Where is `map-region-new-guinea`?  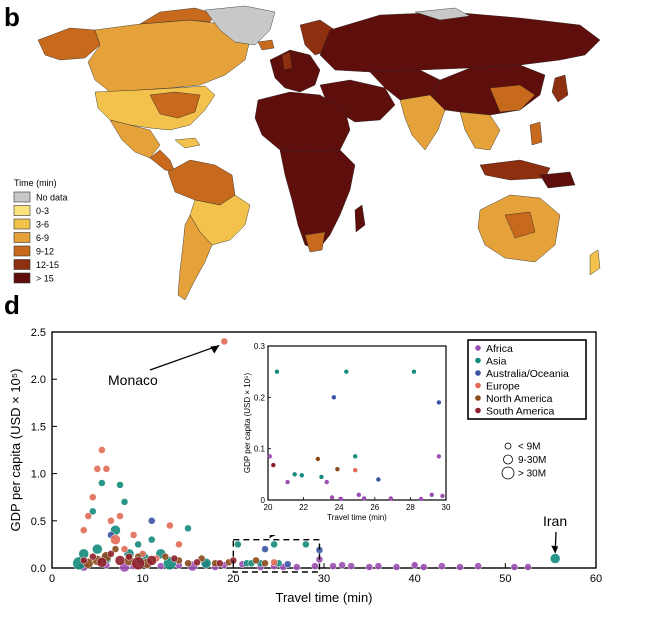 map-region-new-guinea is located at coordinates (557, 180).